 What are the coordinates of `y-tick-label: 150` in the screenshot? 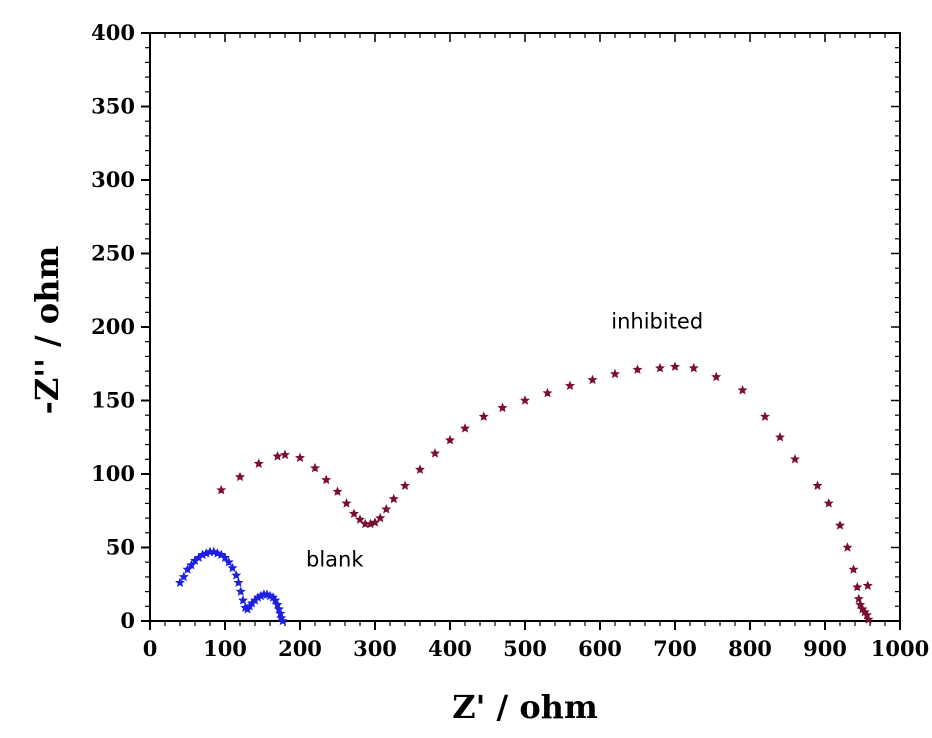 It's located at (113, 400).